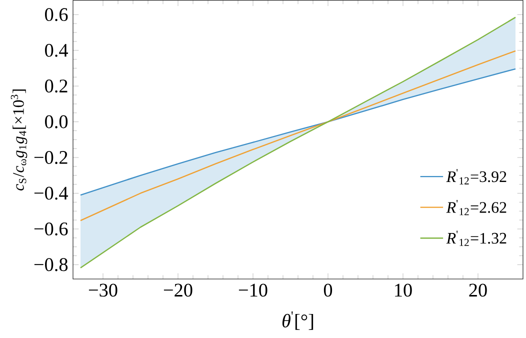  I want to click on x-tick-label: −30, so click(103, 290).